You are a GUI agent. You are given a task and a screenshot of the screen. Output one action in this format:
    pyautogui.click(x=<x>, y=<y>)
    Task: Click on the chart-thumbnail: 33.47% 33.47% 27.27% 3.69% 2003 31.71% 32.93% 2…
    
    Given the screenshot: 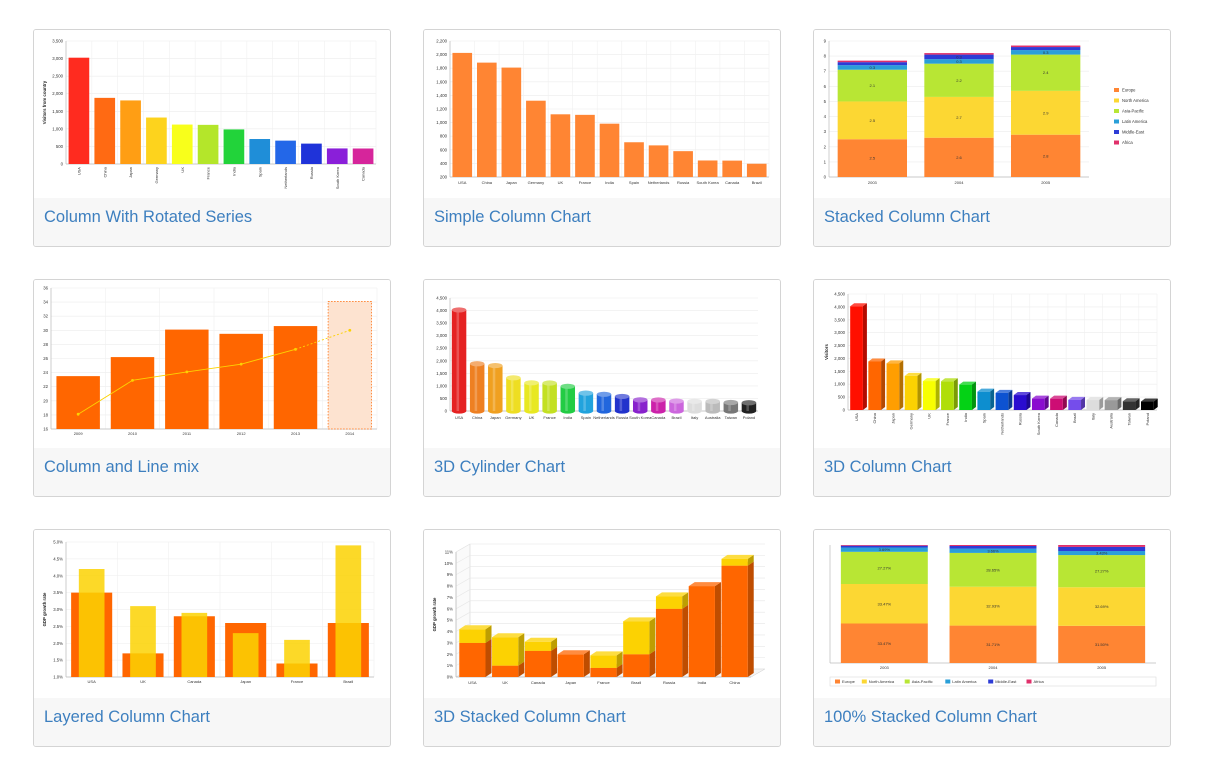 What is the action you would take?
    pyautogui.click(x=992, y=614)
    